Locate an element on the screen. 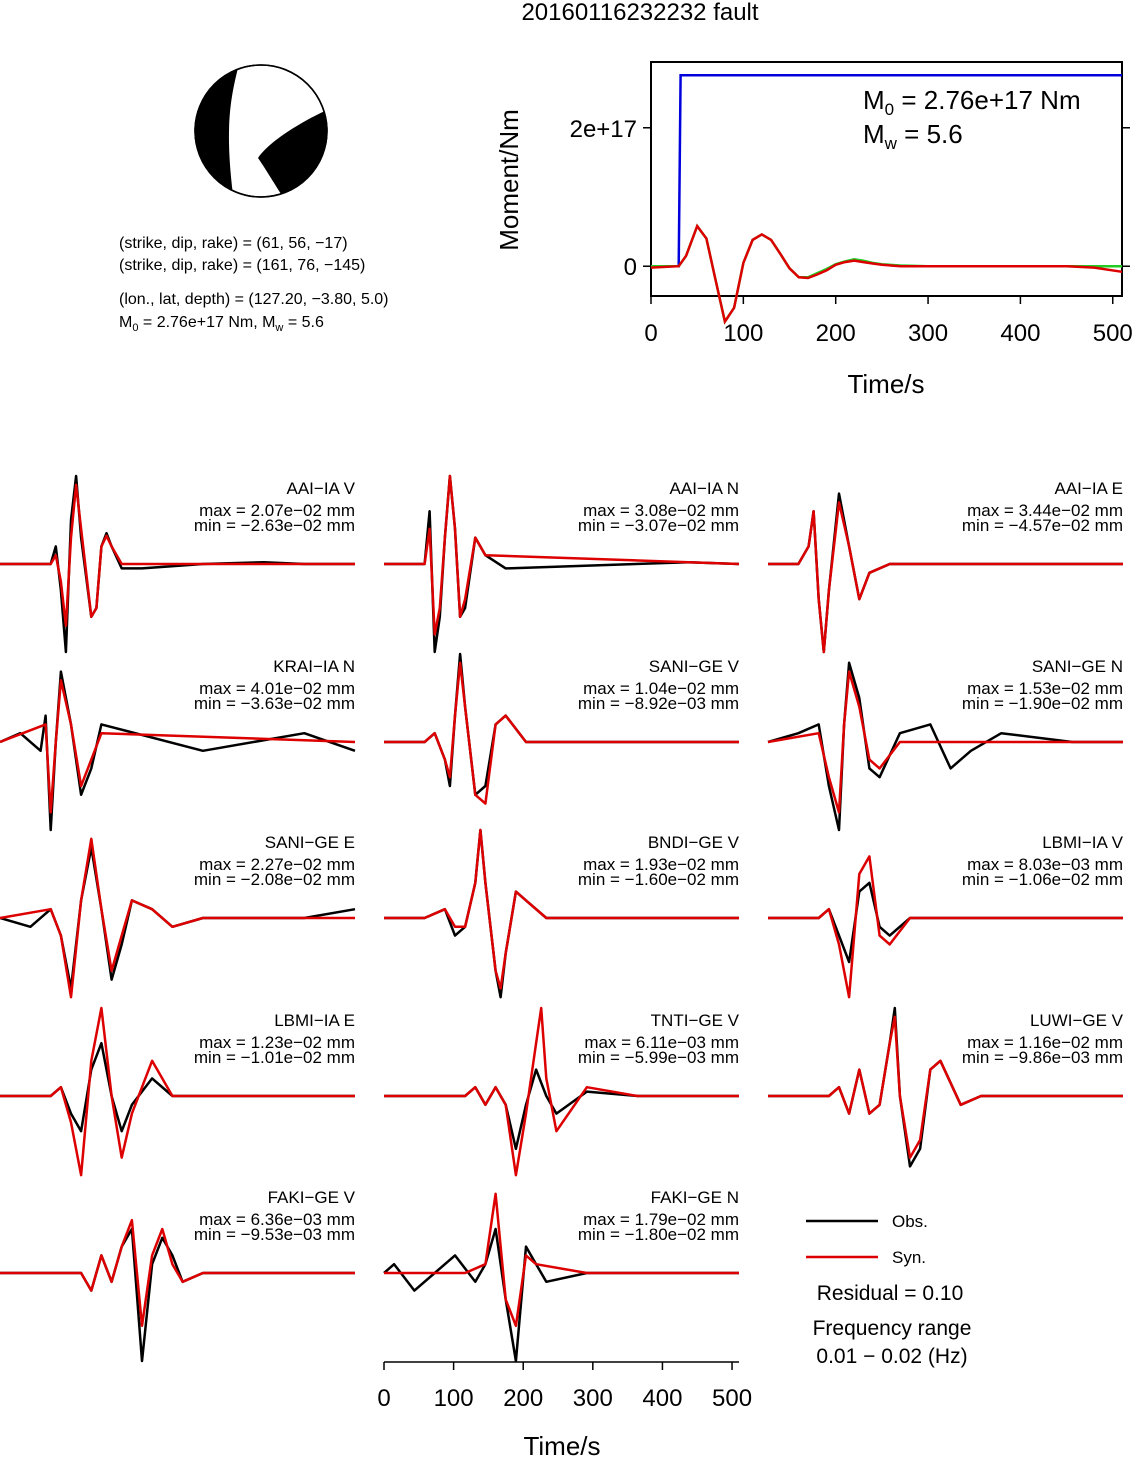 The image size is (1137, 1463). station-min: min = −1.80e−02 mm is located at coordinates (658, 1234).